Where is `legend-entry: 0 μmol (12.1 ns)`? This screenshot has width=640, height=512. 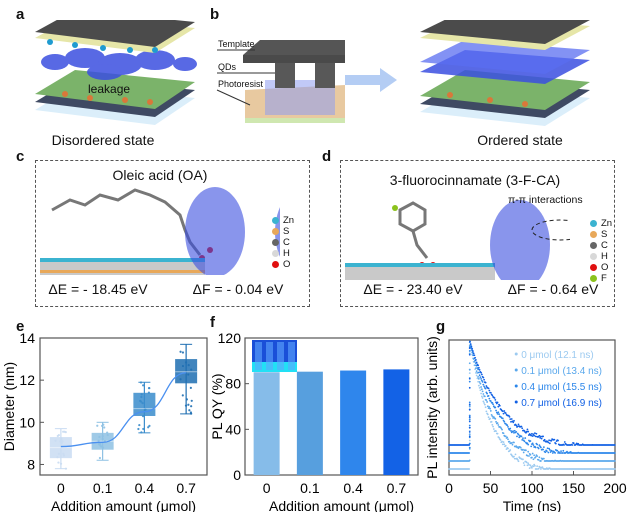
legend-entry: 0 μmol (12.1 ns) is located at coordinates (557, 355).